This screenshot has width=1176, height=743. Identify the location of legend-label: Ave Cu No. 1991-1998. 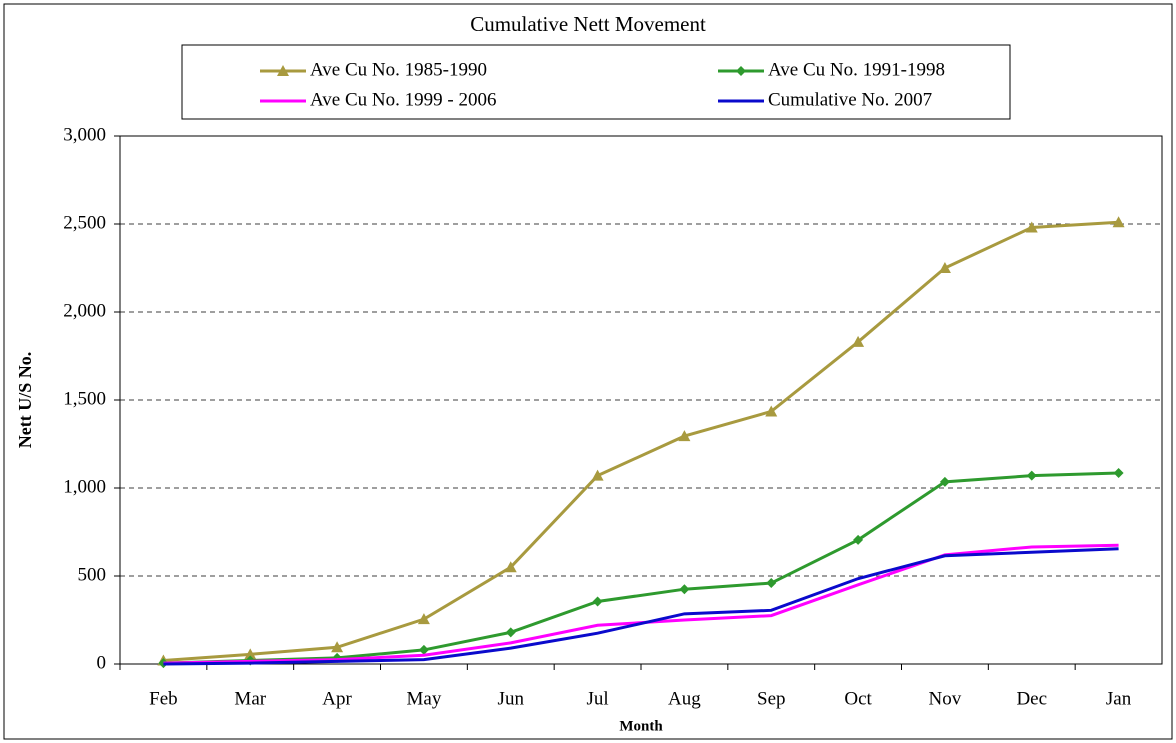
(856, 69).